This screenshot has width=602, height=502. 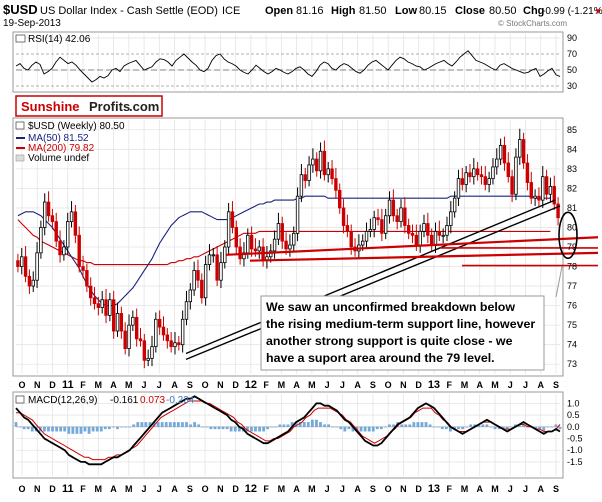 I want to click on annotation-line-1: We saw an unconfirmed breakdown below, so click(x=390, y=307).